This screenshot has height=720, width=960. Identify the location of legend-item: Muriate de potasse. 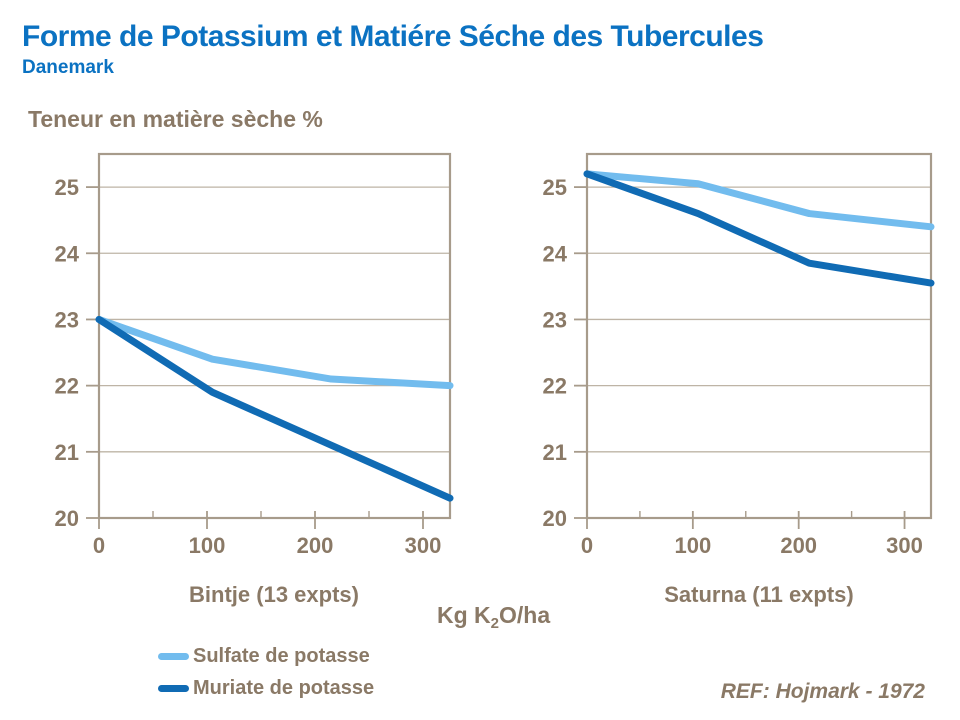
(266, 688).